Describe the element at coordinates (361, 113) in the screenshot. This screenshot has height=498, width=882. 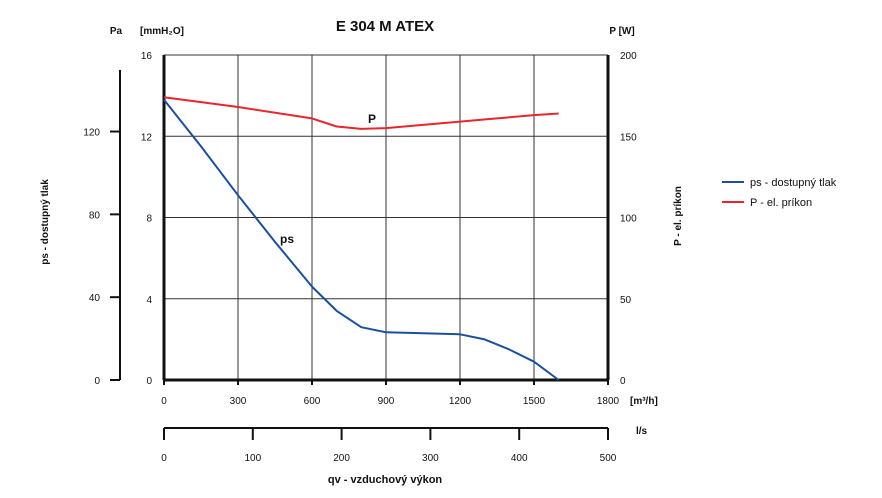
I see `series-line-p` at that location.